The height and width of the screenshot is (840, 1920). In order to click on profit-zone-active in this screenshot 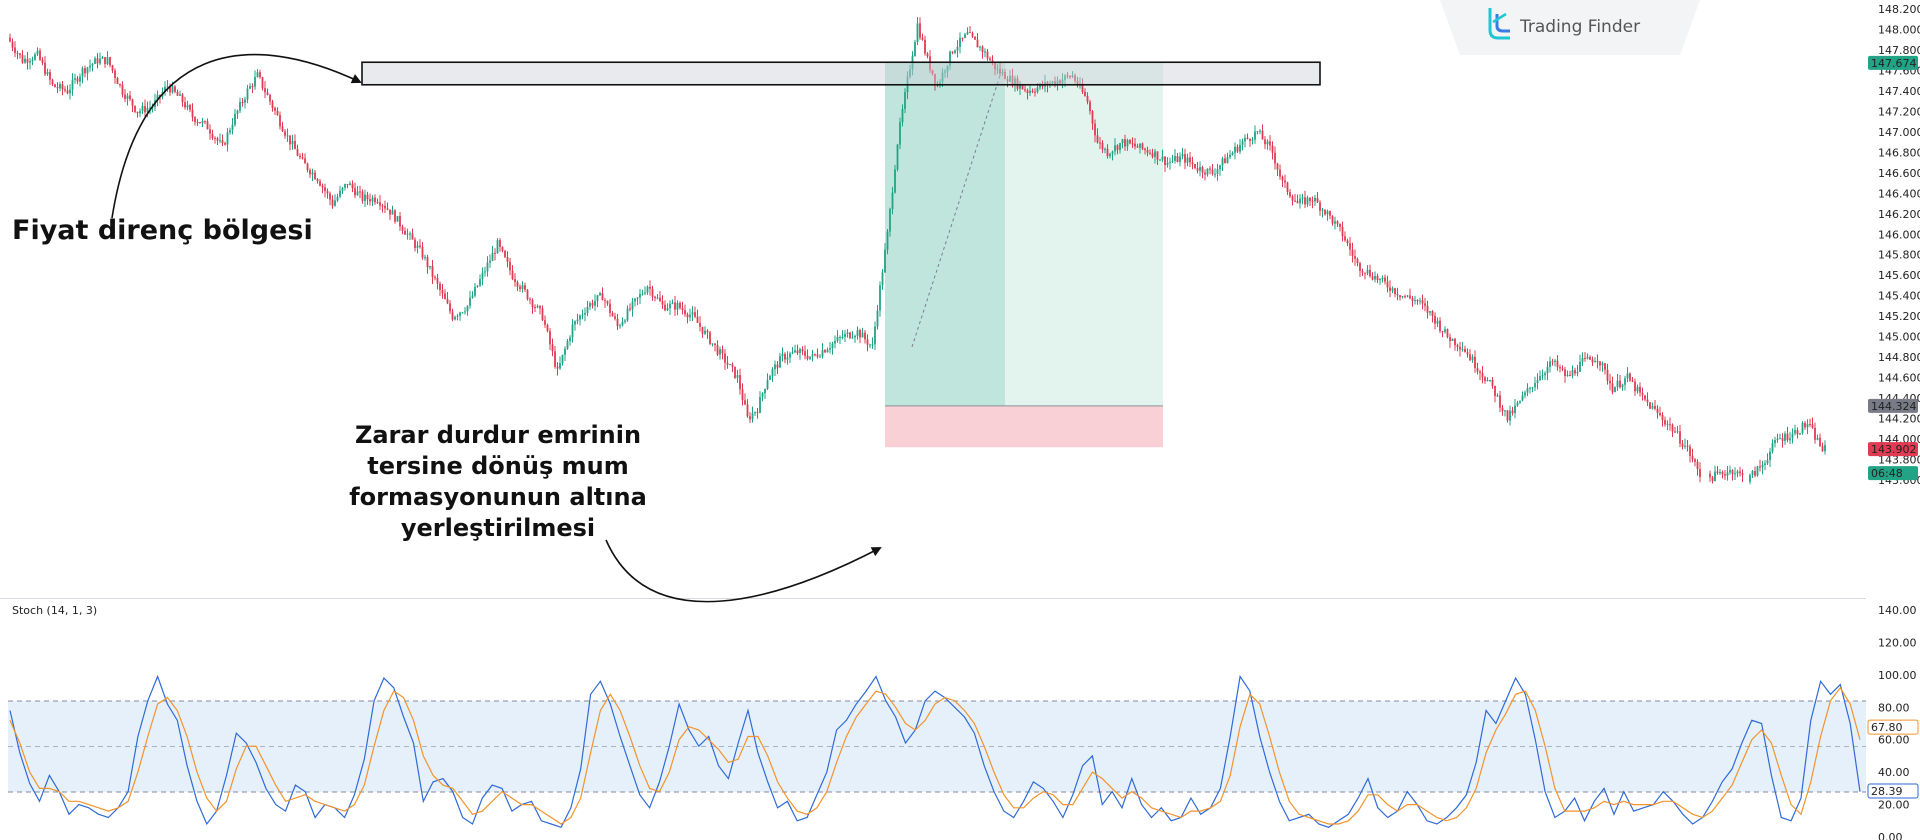, I will do `click(945, 234)`.